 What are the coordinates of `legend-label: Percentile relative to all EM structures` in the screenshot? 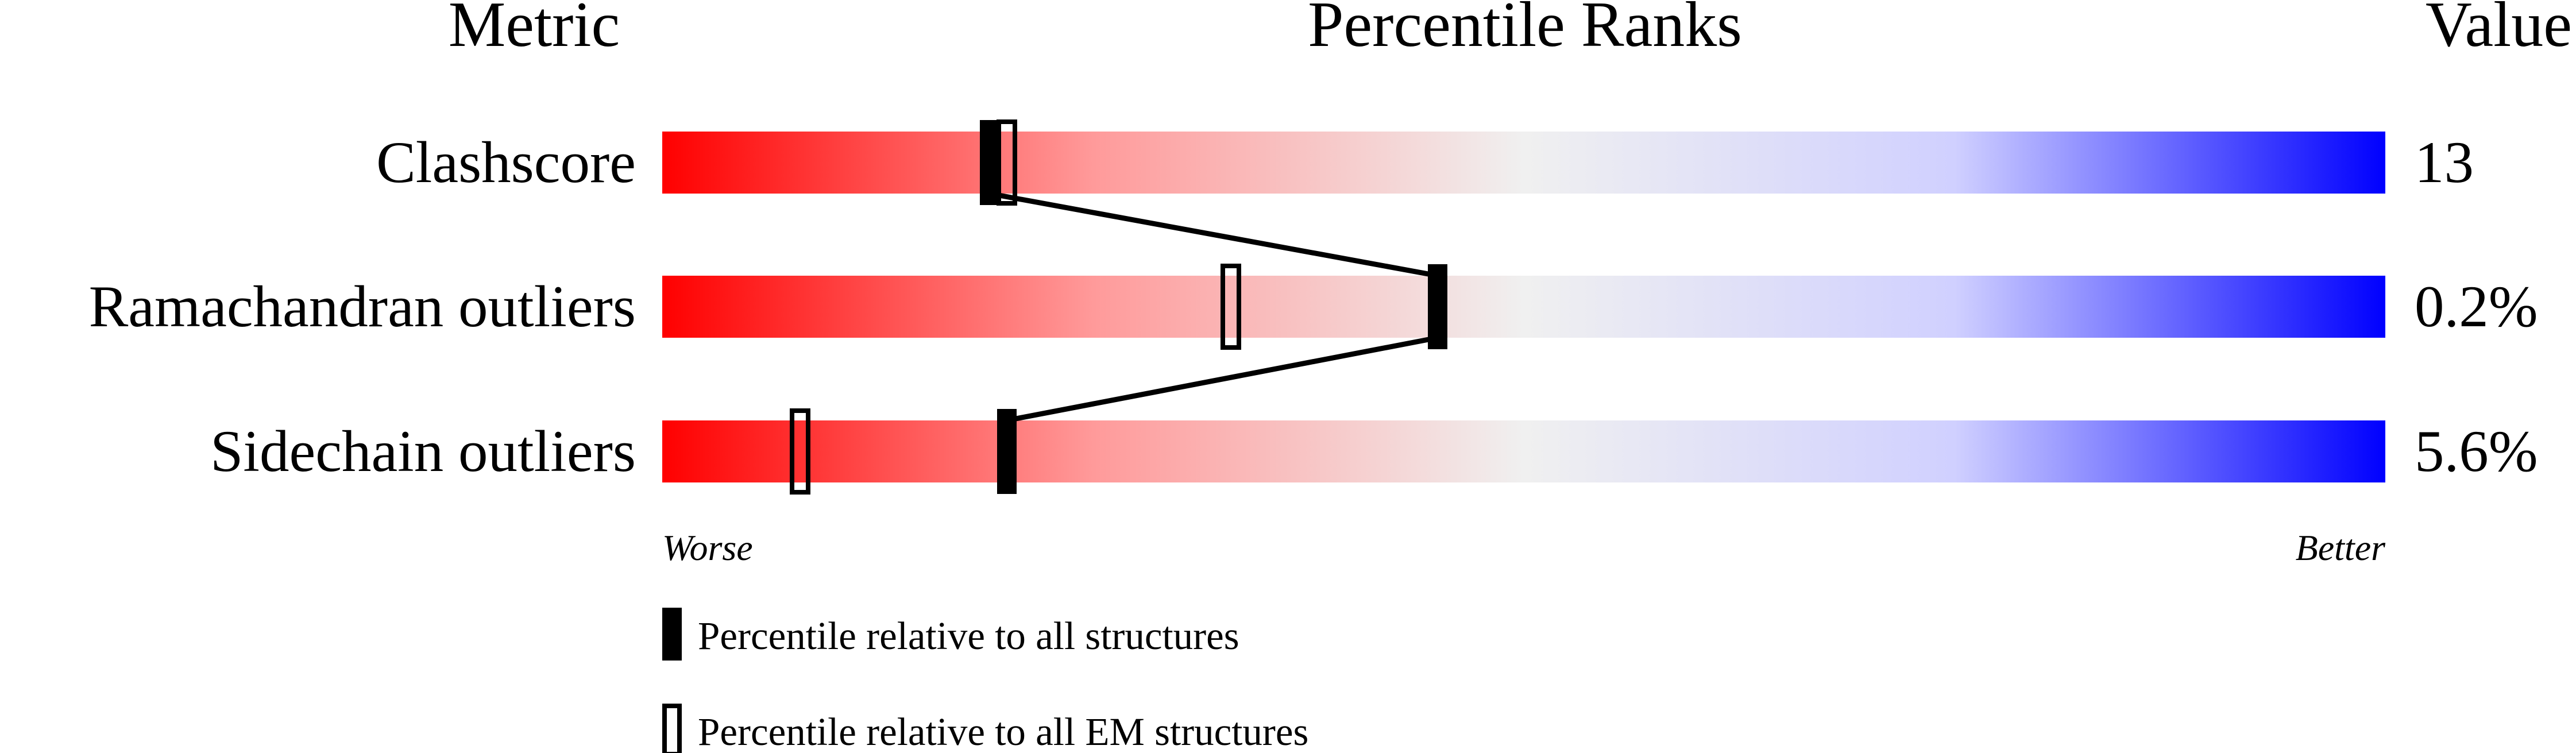 It's located at (1003, 732).